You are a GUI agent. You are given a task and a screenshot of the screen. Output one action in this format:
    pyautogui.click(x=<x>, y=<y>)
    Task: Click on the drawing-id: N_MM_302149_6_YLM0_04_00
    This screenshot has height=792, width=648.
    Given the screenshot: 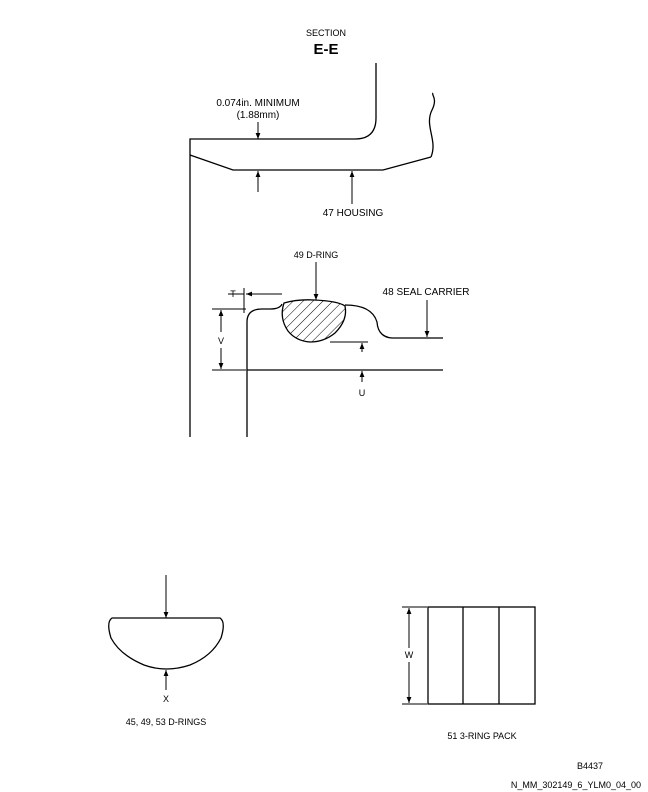 What is the action you would take?
    pyautogui.click(x=576, y=785)
    